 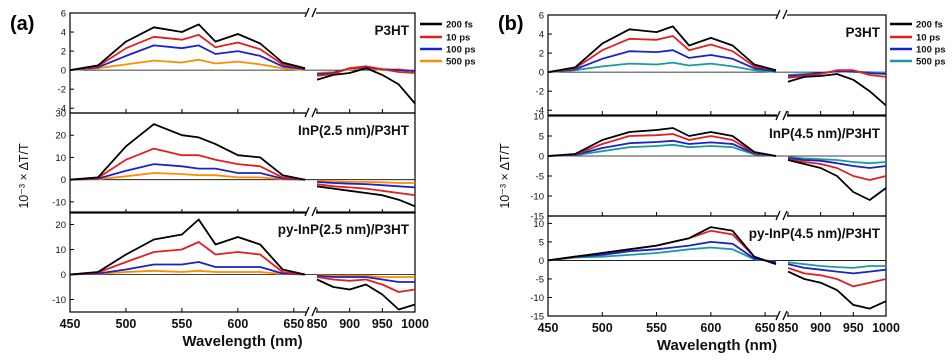 What do you see at coordinates (60, 136) in the screenshot?
I see `y-tick-label: 20` at bounding box center [60, 136].